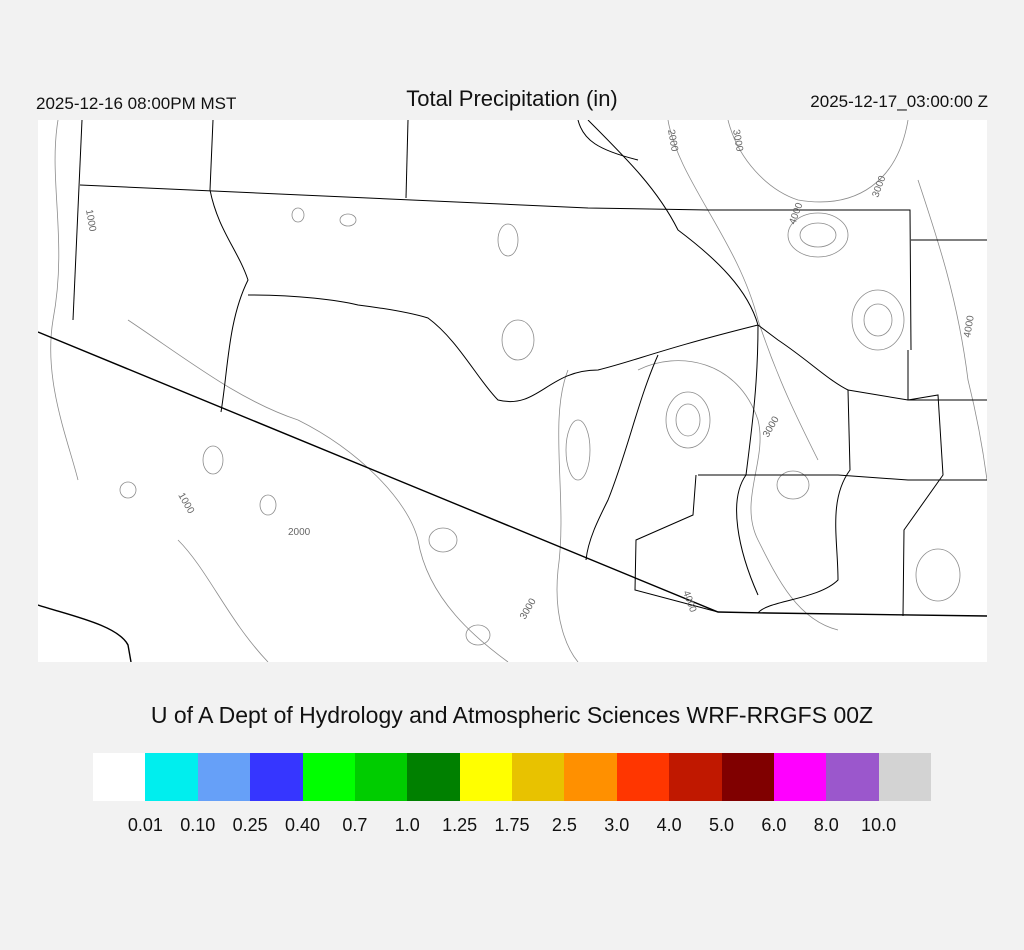  I want to click on colorbar-label: 1.0, so click(407, 825).